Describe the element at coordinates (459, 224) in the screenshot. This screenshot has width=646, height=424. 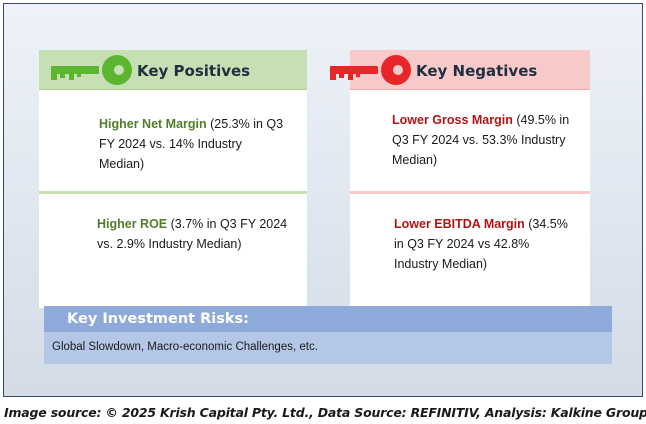
I see `negative-item-lead: Lower EBITDA Margin` at that location.